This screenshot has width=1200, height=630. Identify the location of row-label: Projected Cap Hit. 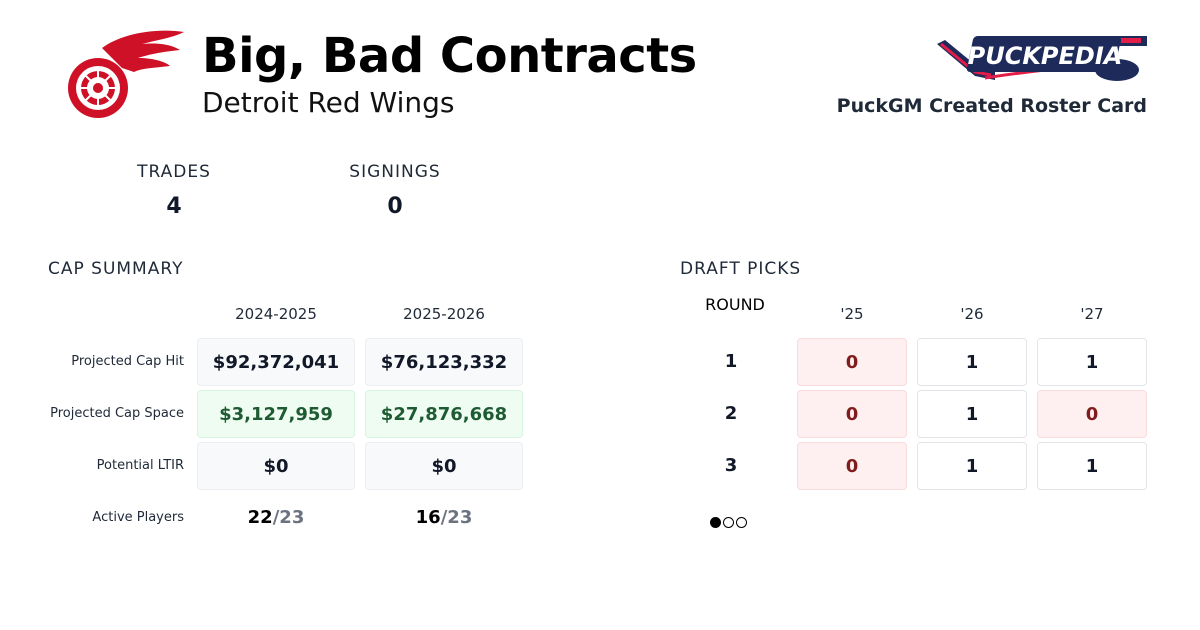
(127, 361).